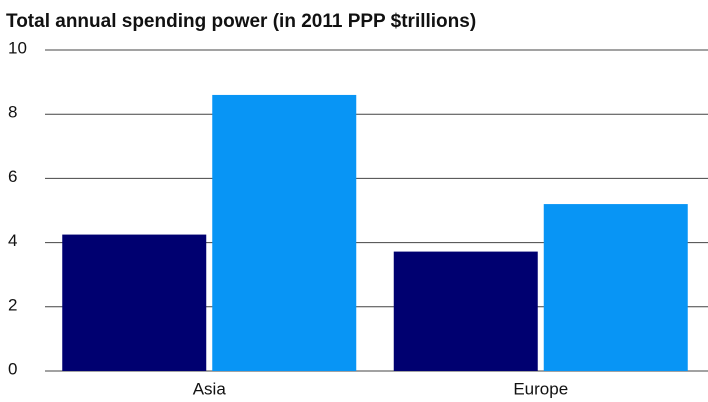 This screenshot has width=708, height=402. What do you see at coordinates (12, 240) in the screenshot?
I see `y-tick-label: 4` at bounding box center [12, 240].